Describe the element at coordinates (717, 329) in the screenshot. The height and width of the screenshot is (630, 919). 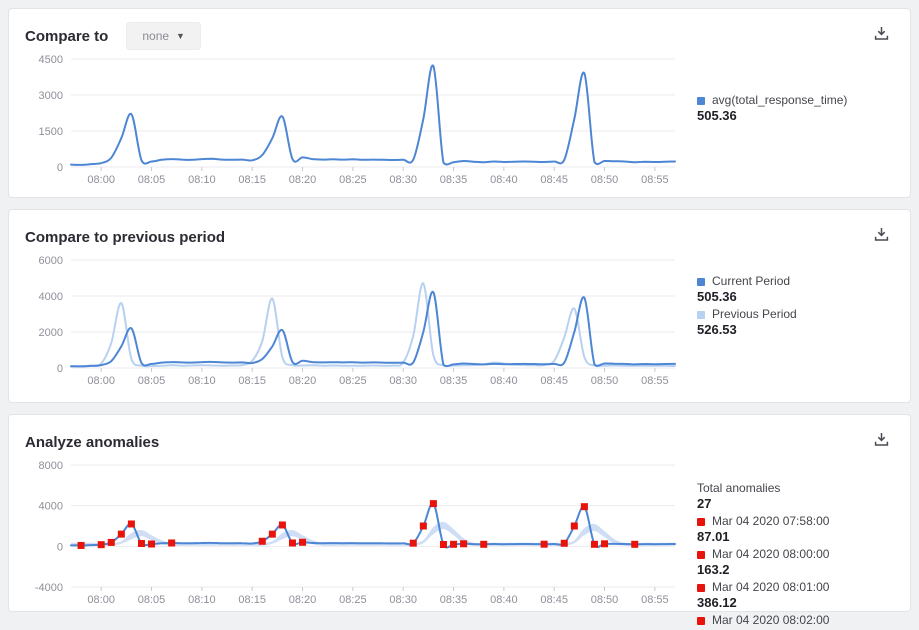
I see `legend-value: 526.53` at that location.